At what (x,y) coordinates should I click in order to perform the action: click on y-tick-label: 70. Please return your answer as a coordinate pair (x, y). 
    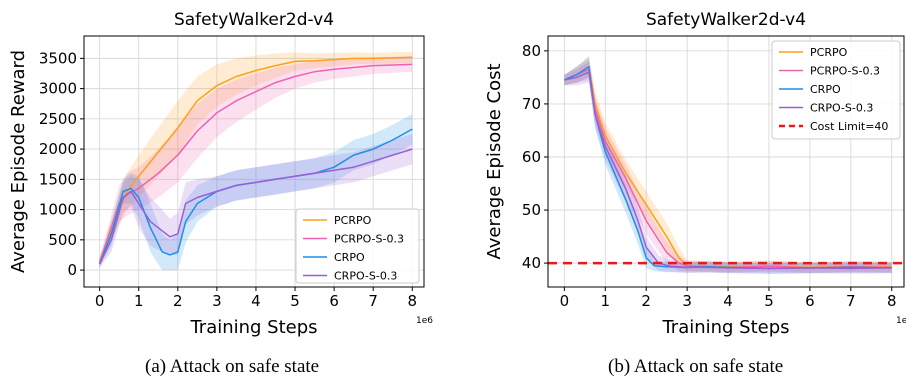
    Looking at the image, I should click on (531, 104).